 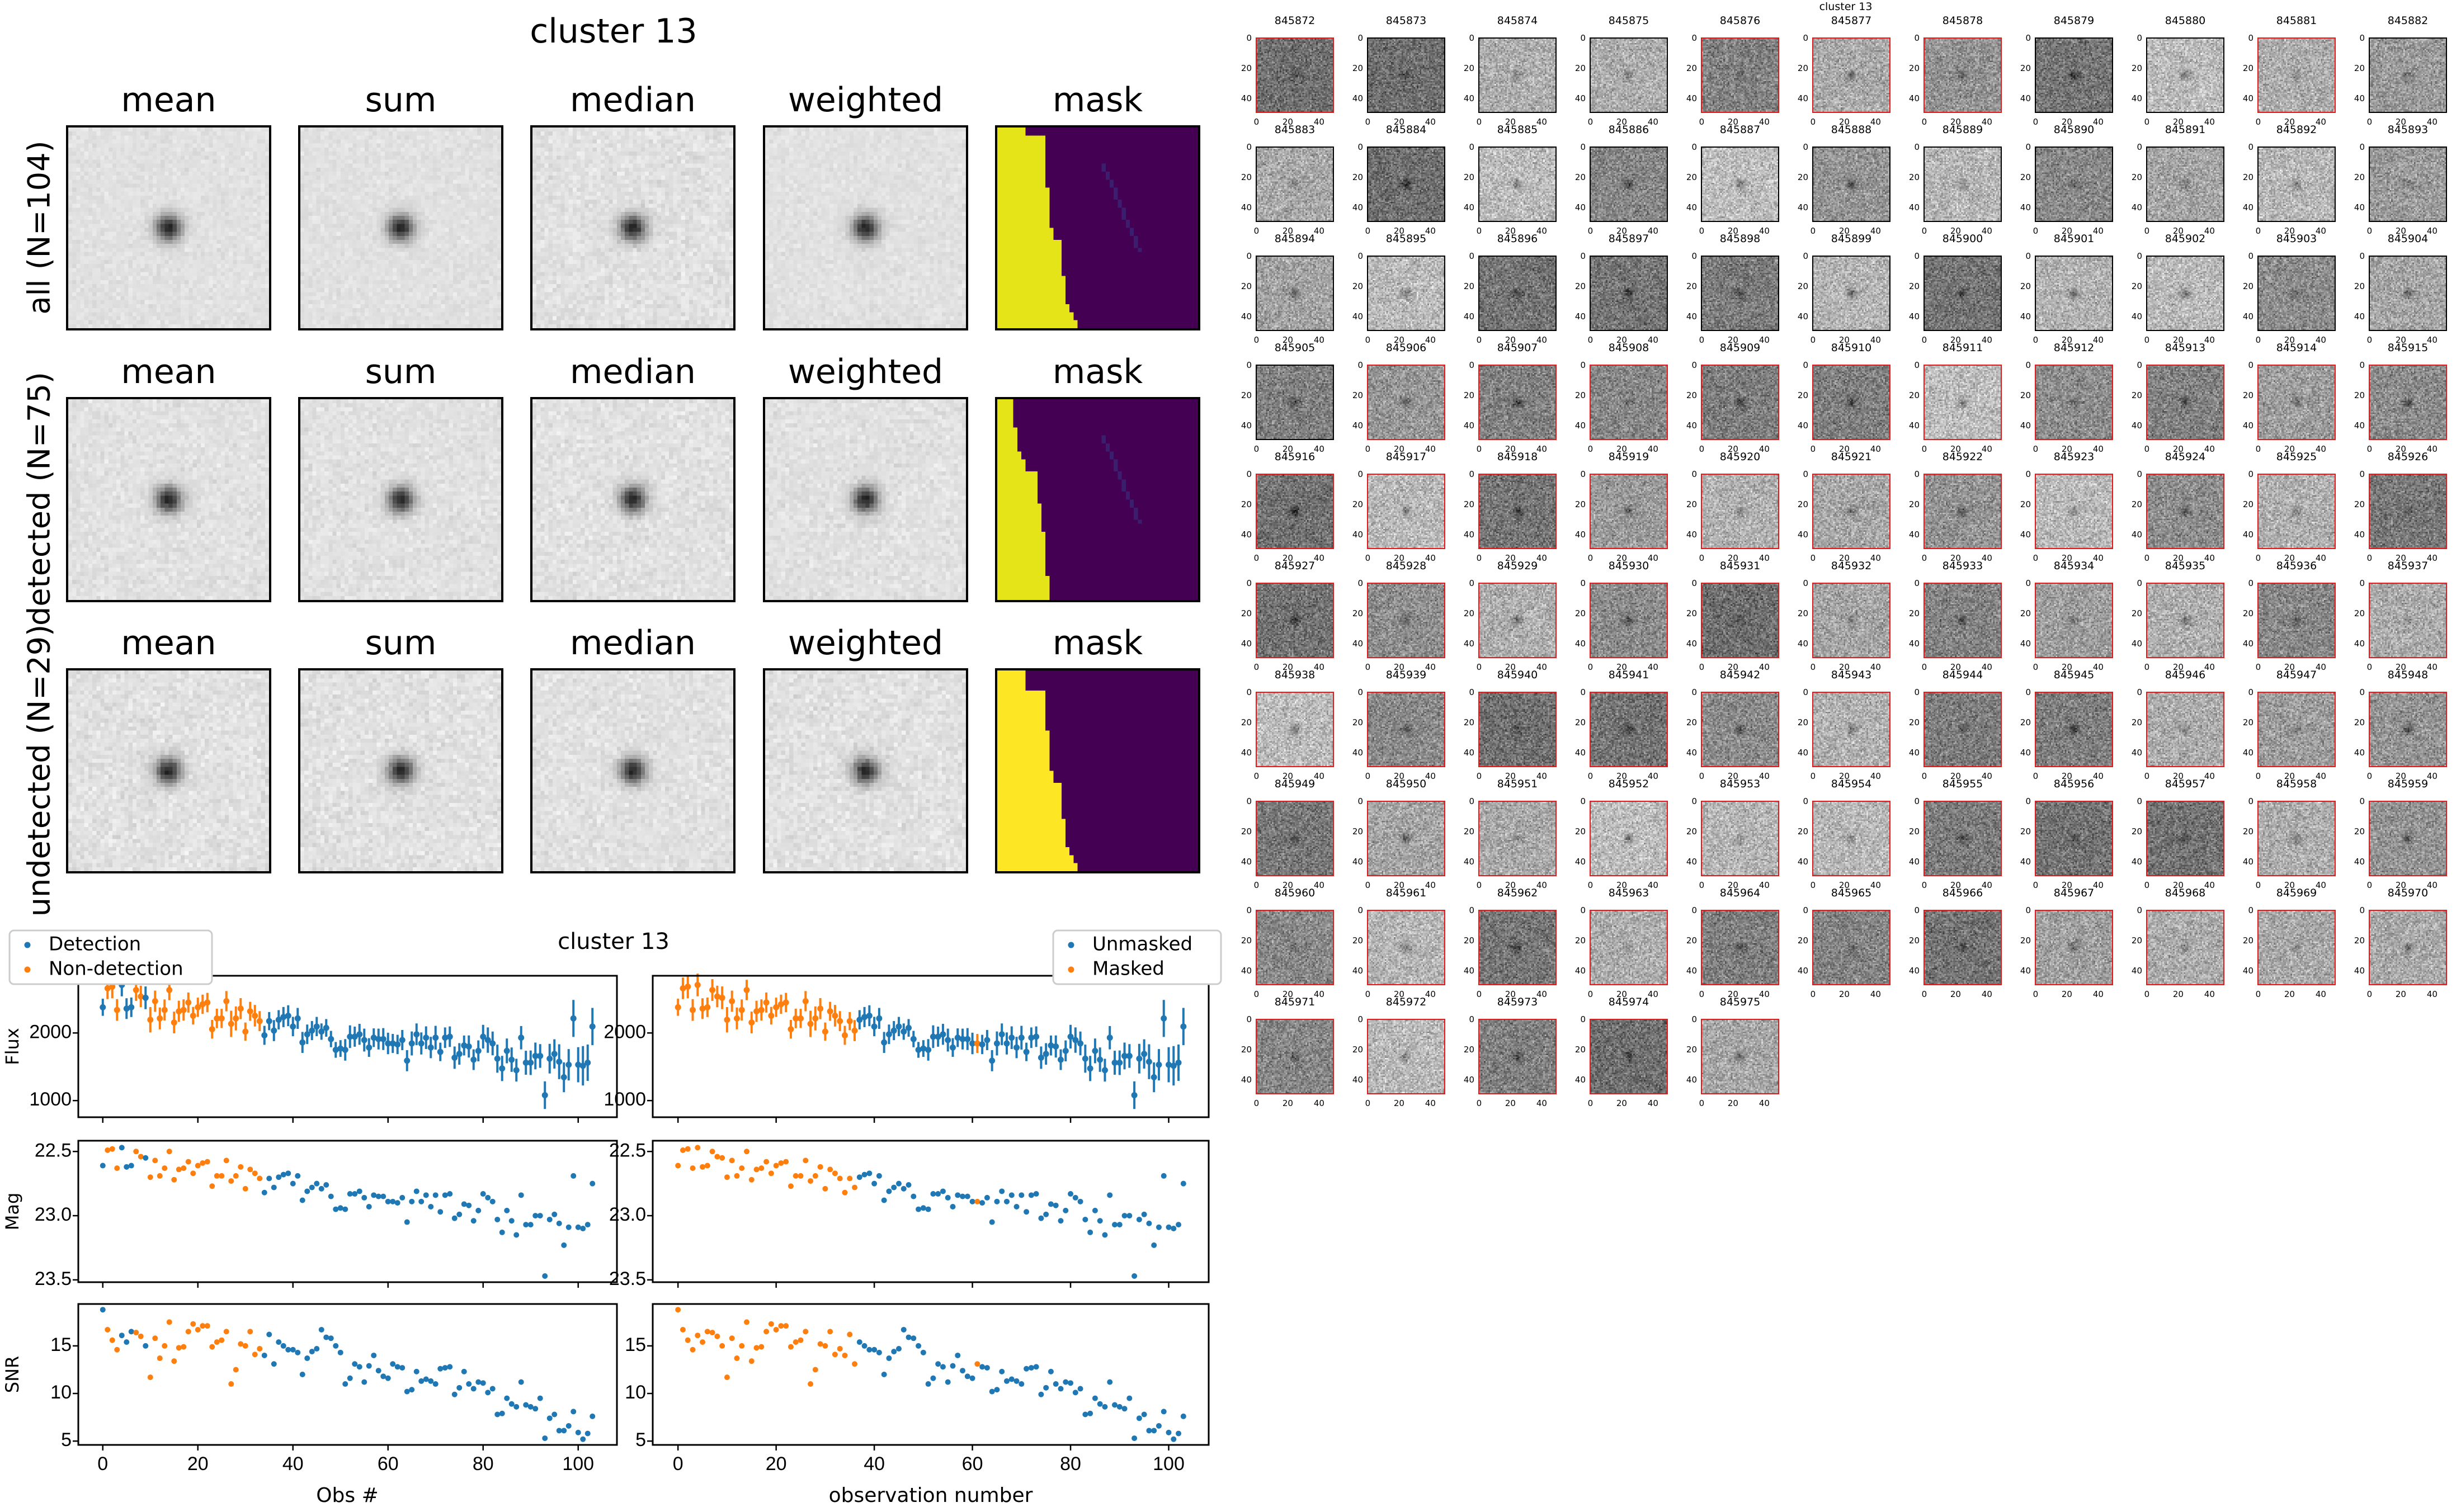 I want to click on thumbnail: 845890 0 20 40 0 20 40, so click(x=2066, y=180).